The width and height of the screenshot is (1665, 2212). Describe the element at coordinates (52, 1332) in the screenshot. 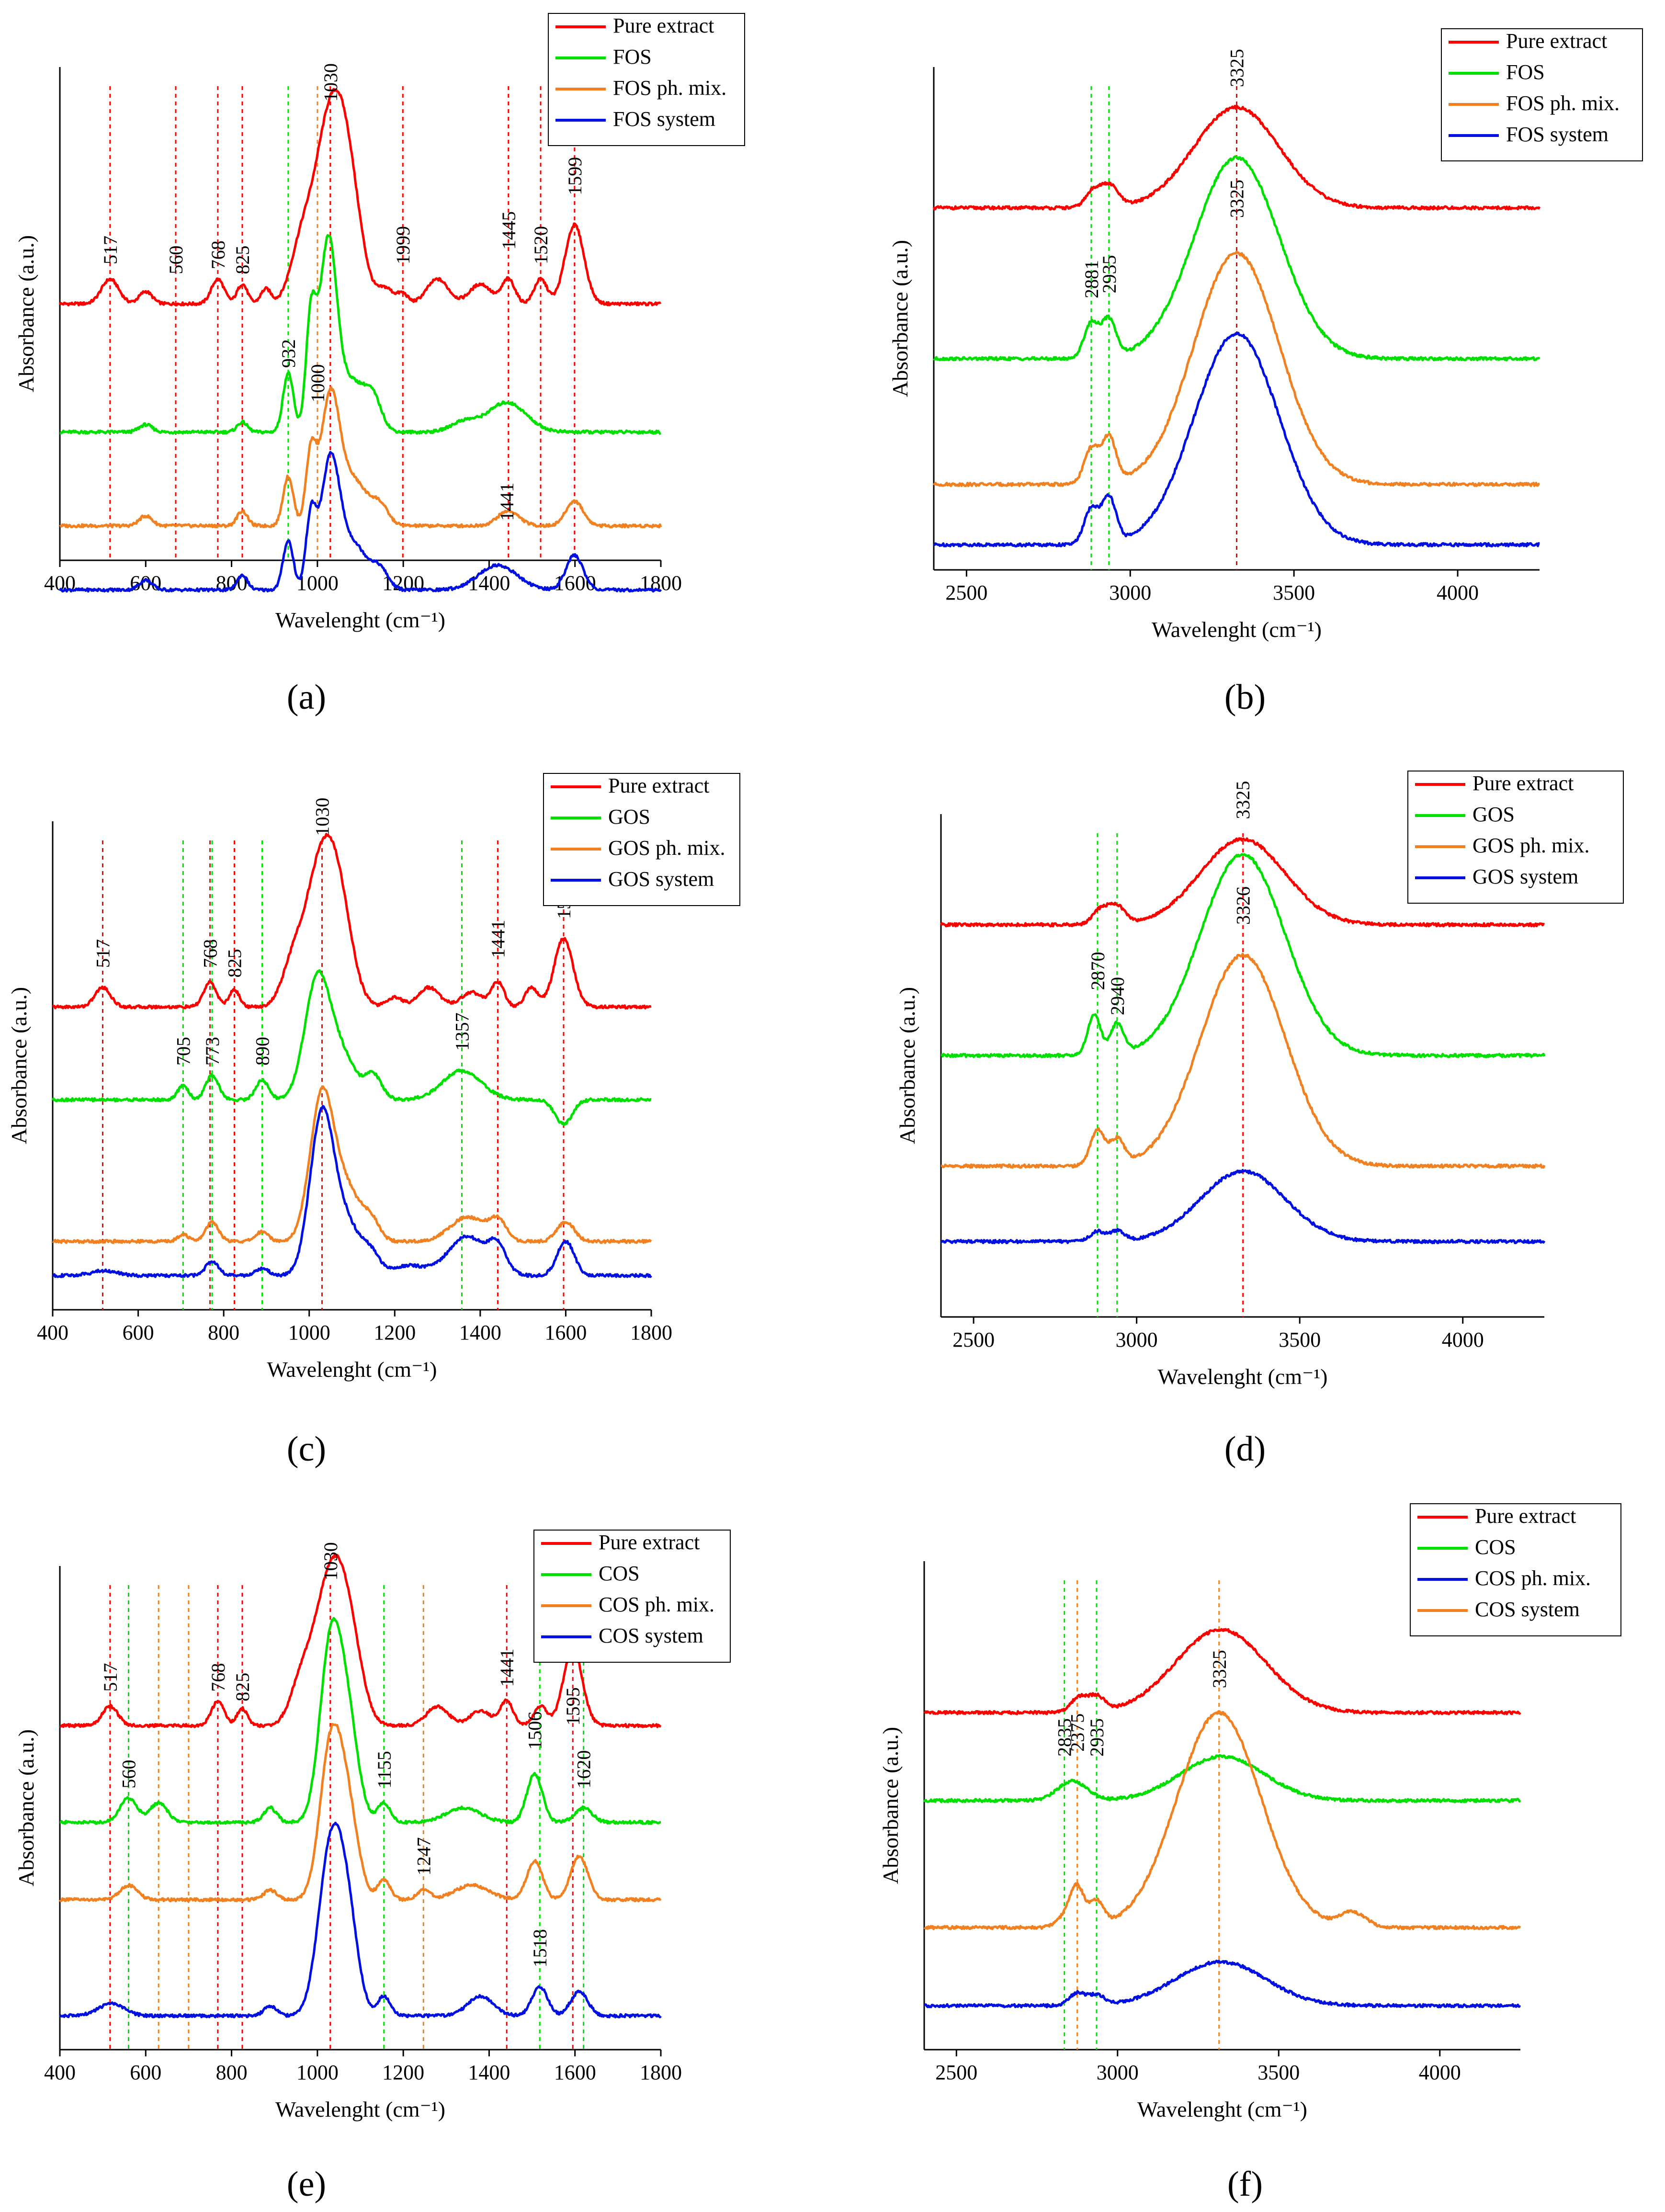

I see `x-tick-label: 400` at that location.